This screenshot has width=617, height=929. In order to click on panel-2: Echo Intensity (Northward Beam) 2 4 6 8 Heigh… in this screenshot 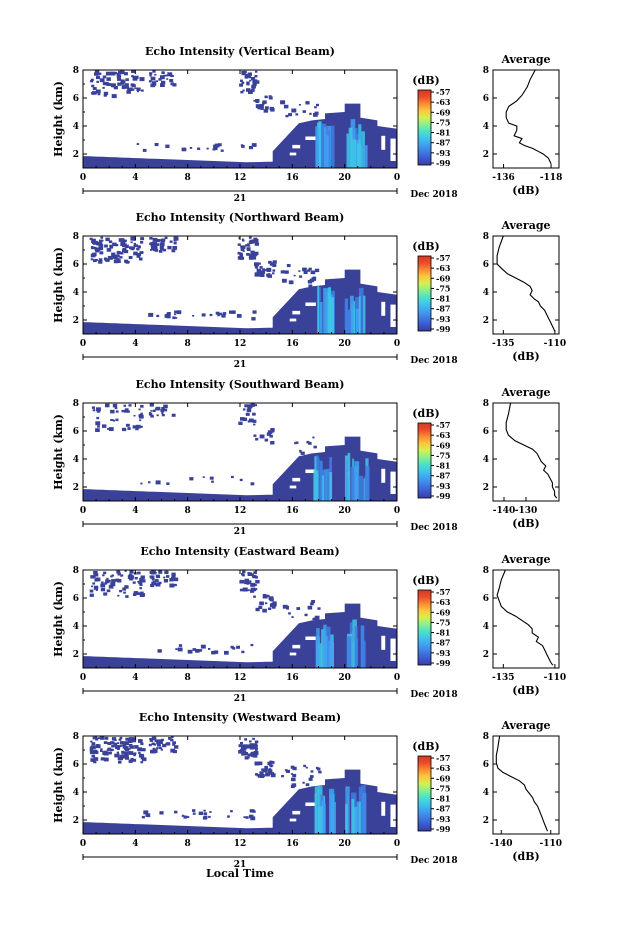, I will do `click(309, 290)`.